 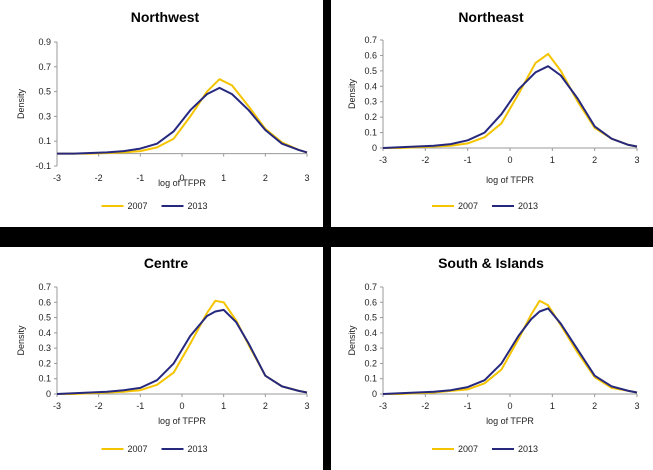 What do you see at coordinates (44, 42) in the screenshot?
I see `y-tick-label: 0.9` at bounding box center [44, 42].